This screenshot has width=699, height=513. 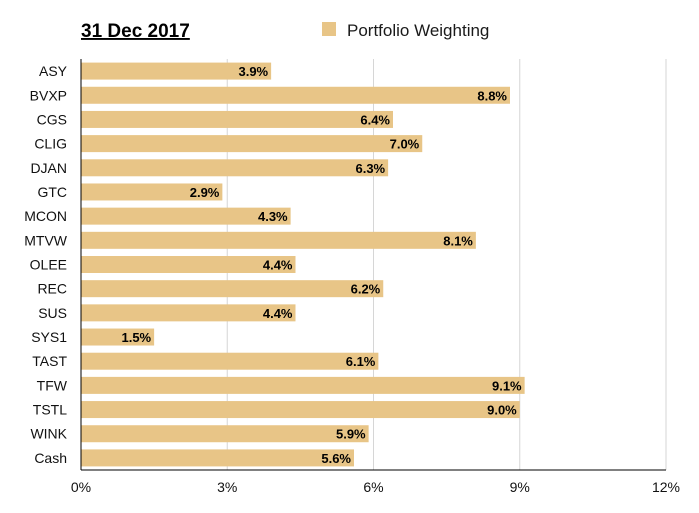 I want to click on bar-cgs, so click(x=237, y=119).